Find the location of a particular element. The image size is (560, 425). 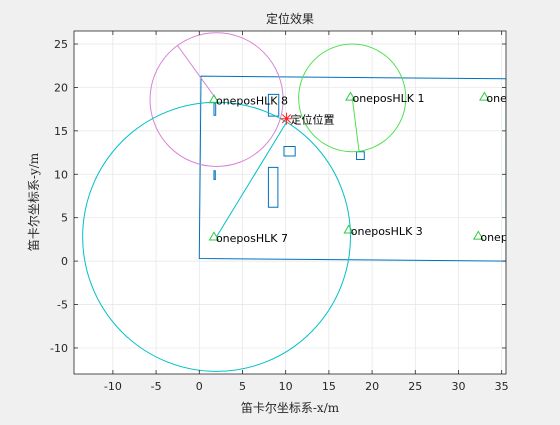

x-axis-label: 笛卡尔坐标系-x/m is located at coordinates (290, 407).